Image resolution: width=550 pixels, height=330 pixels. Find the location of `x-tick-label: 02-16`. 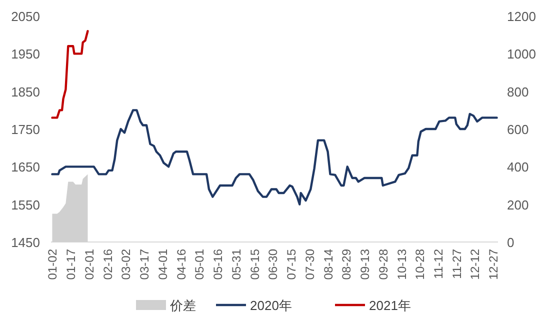

x-tick-label: 02-16 is located at coordinates (107, 264).